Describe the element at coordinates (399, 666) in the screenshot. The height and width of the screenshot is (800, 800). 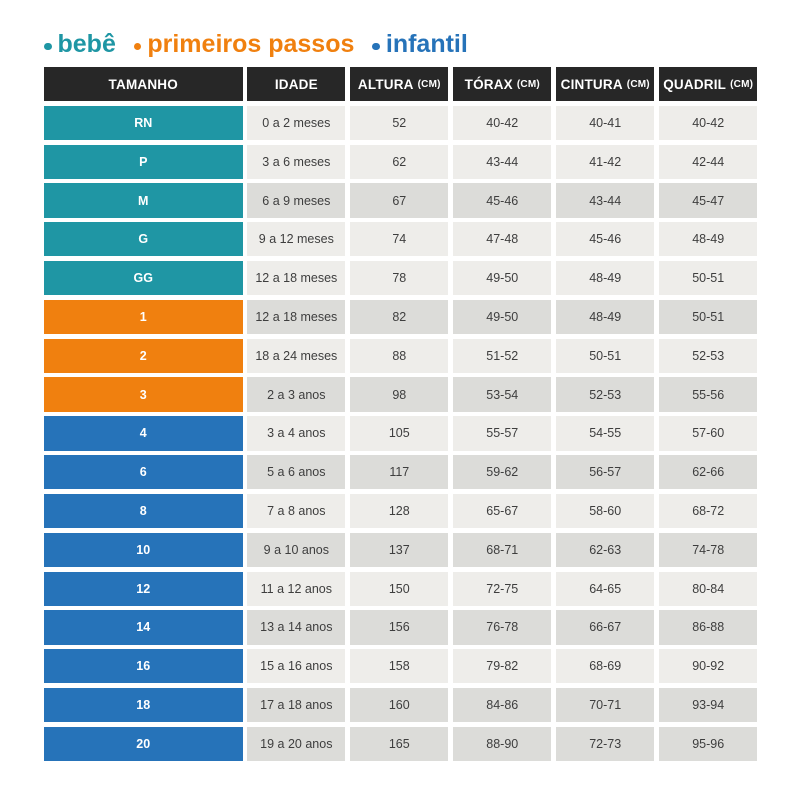
I see `cell-altura-row15: 158` at that location.